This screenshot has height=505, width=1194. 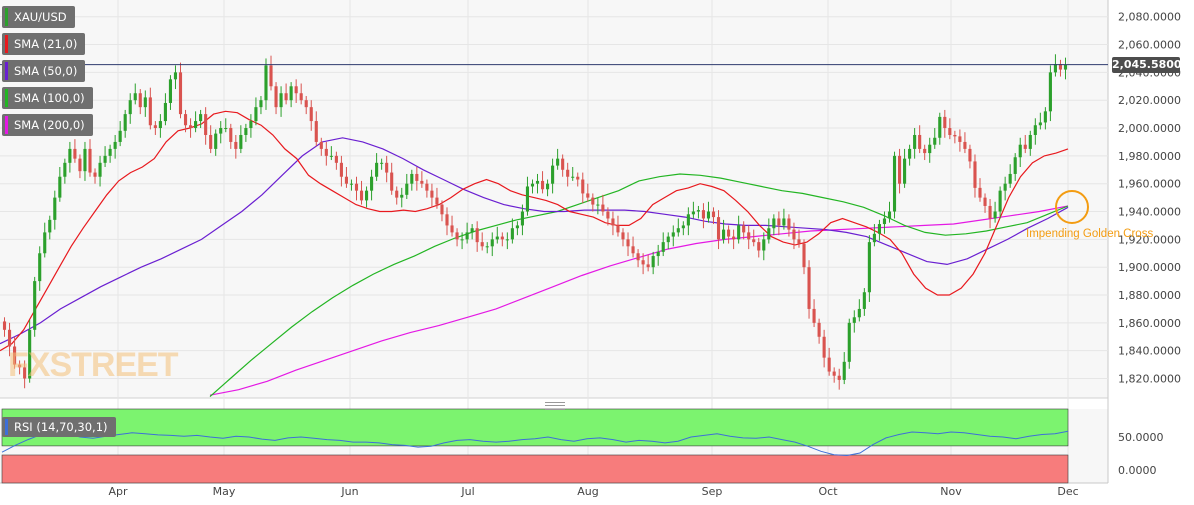 I want to click on y-tick-label: 1,840.0000, so click(x=1149, y=351).